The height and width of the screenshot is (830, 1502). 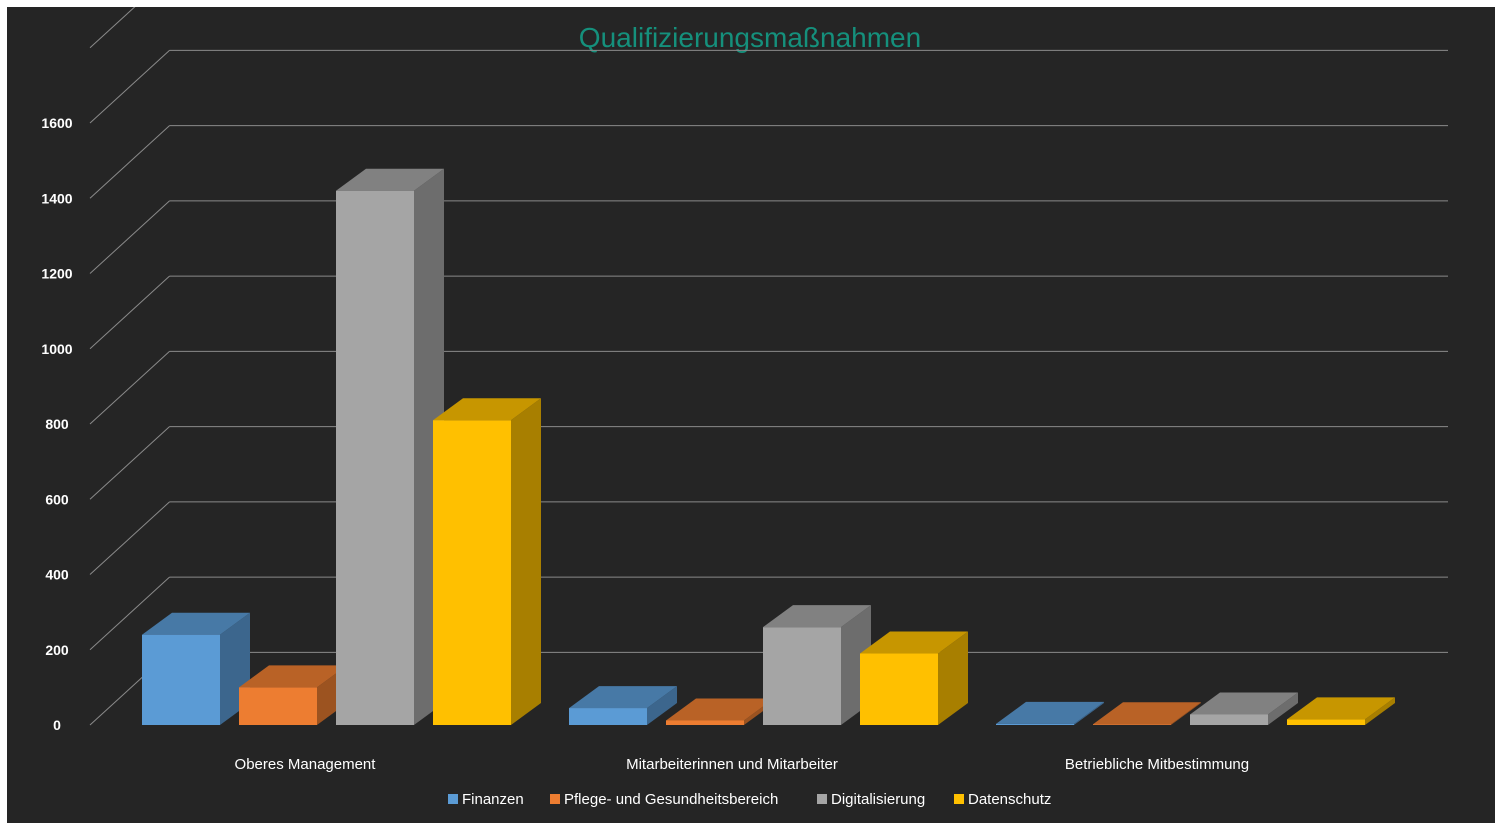 What do you see at coordinates (56, 198) in the screenshot?
I see `y-tick-label: 1400` at bounding box center [56, 198].